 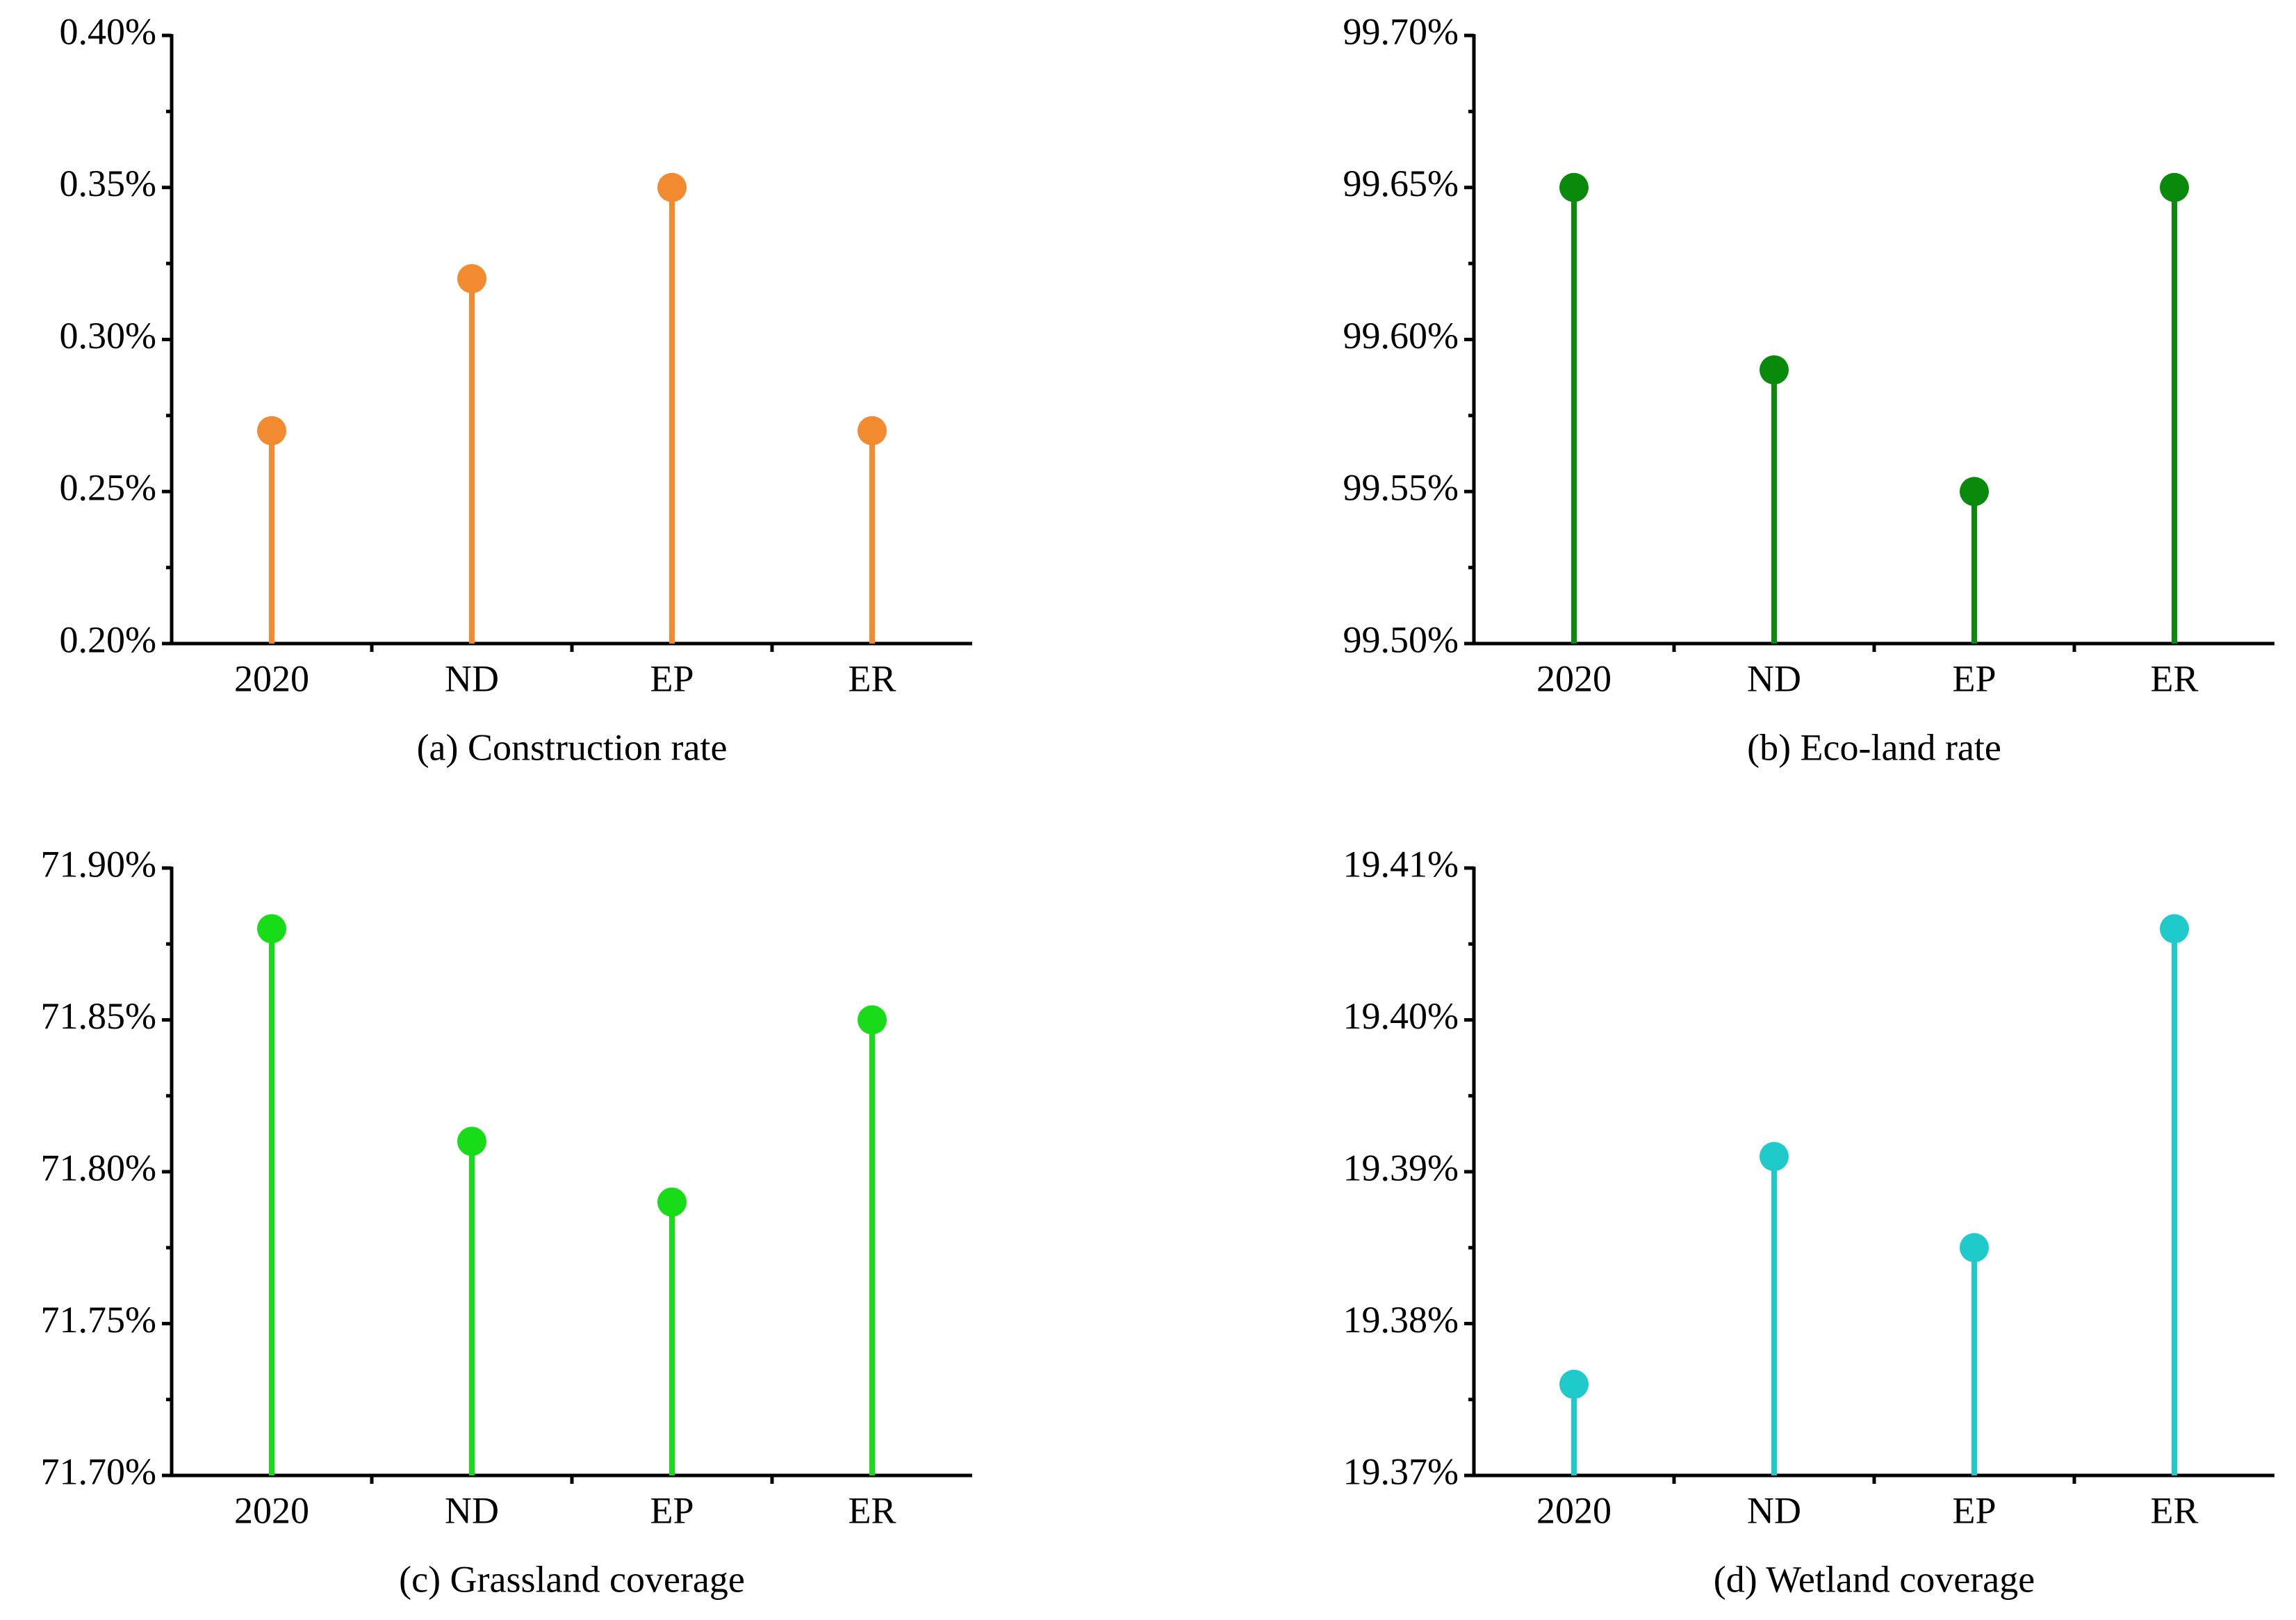 What do you see at coordinates (108, 640) in the screenshot?
I see `y-tick-label: 0.20%` at bounding box center [108, 640].